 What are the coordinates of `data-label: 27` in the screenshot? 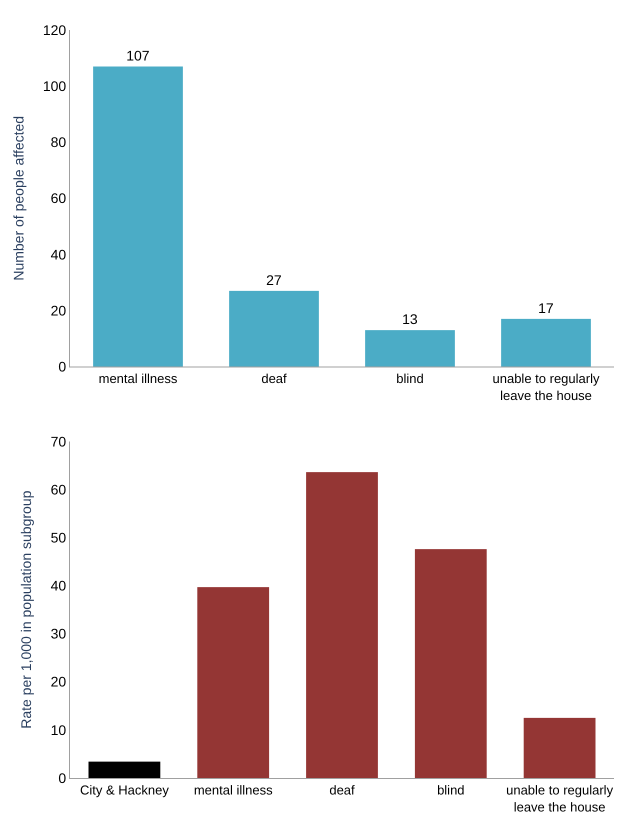 It's located at (274, 280).